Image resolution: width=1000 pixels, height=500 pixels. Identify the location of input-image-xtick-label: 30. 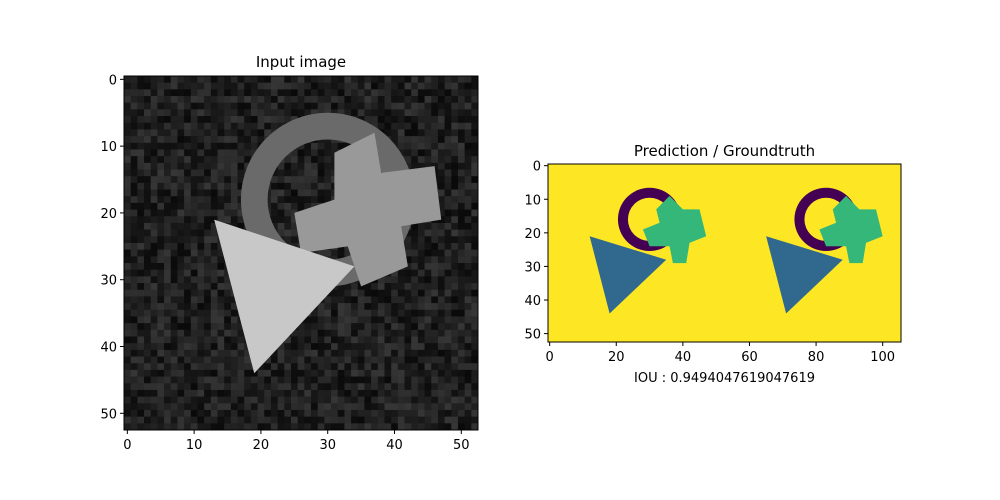
(327, 445).